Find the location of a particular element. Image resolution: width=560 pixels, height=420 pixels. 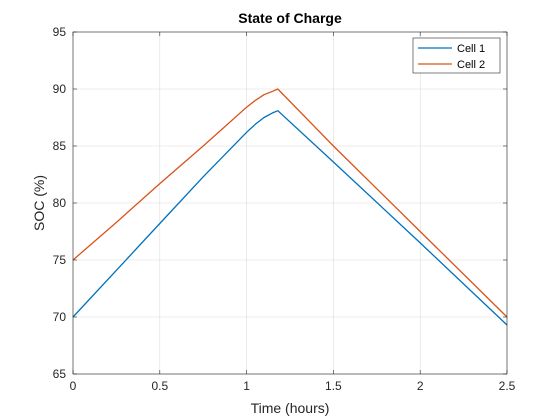

x-tick-label: 2.5 is located at coordinates (507, 386).